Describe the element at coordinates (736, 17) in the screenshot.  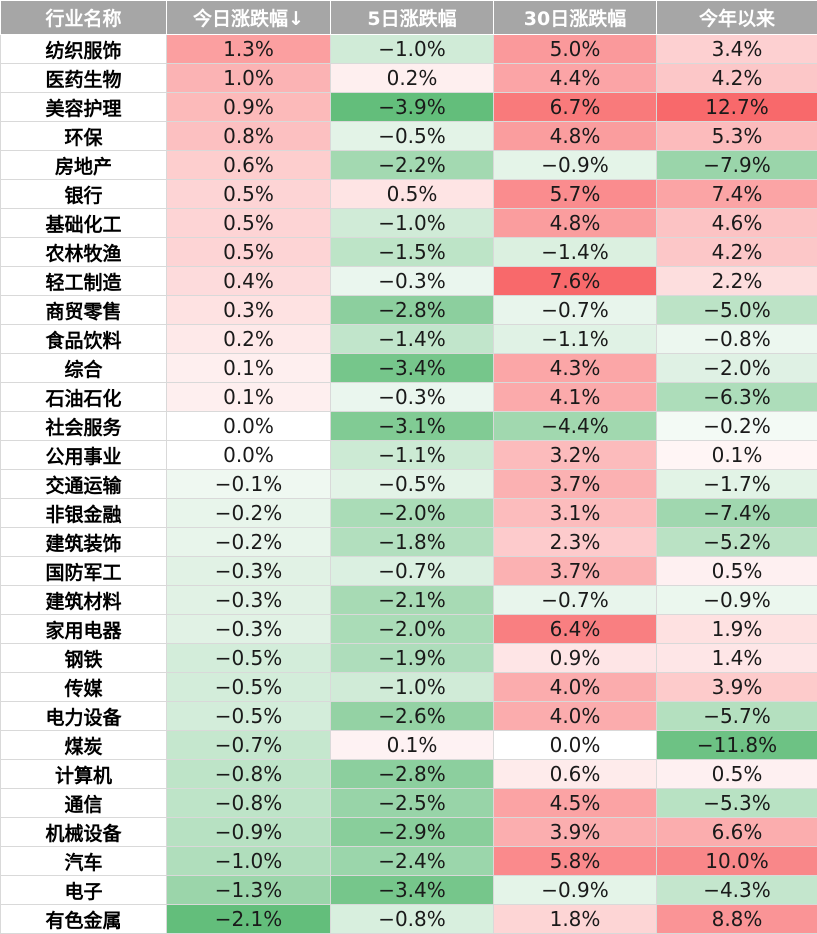
I see `header-ytd-change: 今年以来` at that location.